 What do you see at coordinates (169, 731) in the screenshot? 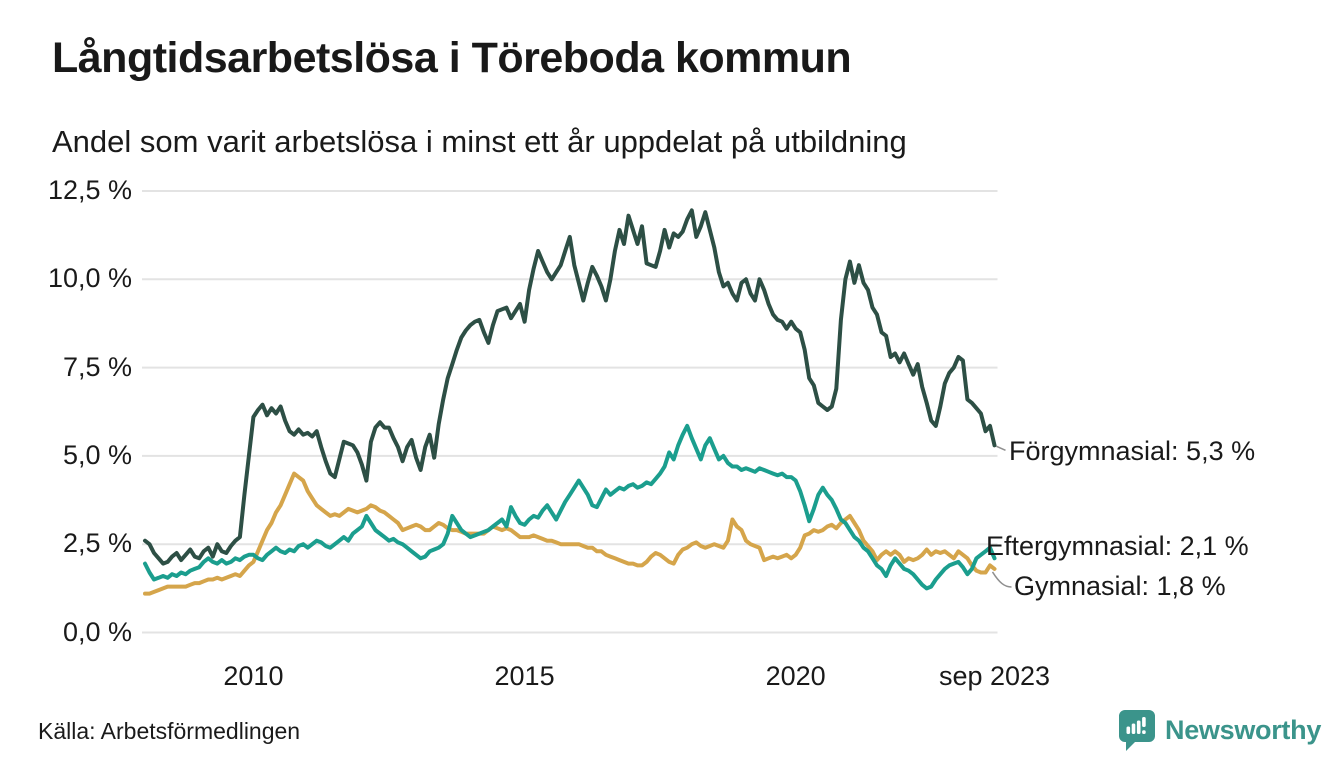
I see `source-note: Källa: Arbetsförmedlingen` at bounding box center [169, 731].